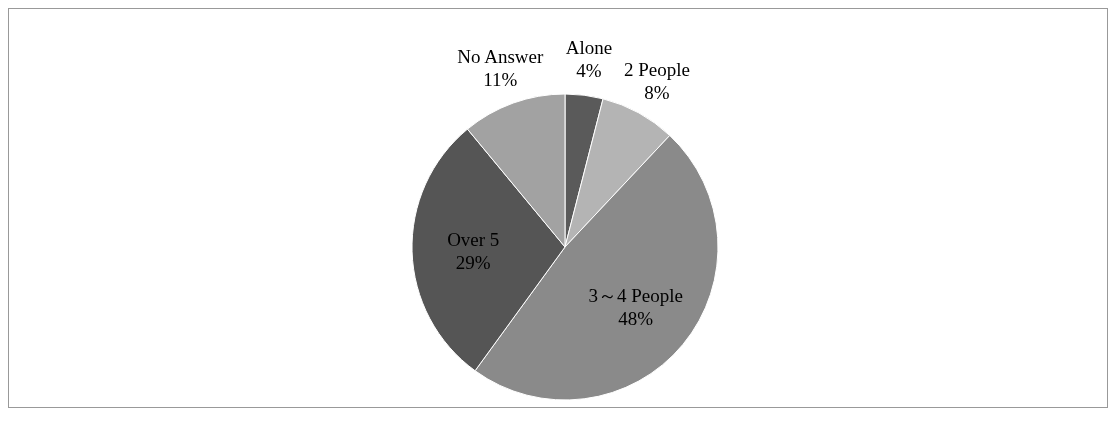 The image size is (1119, 421). I want to click on data-label: 29%, so click(473, 262).